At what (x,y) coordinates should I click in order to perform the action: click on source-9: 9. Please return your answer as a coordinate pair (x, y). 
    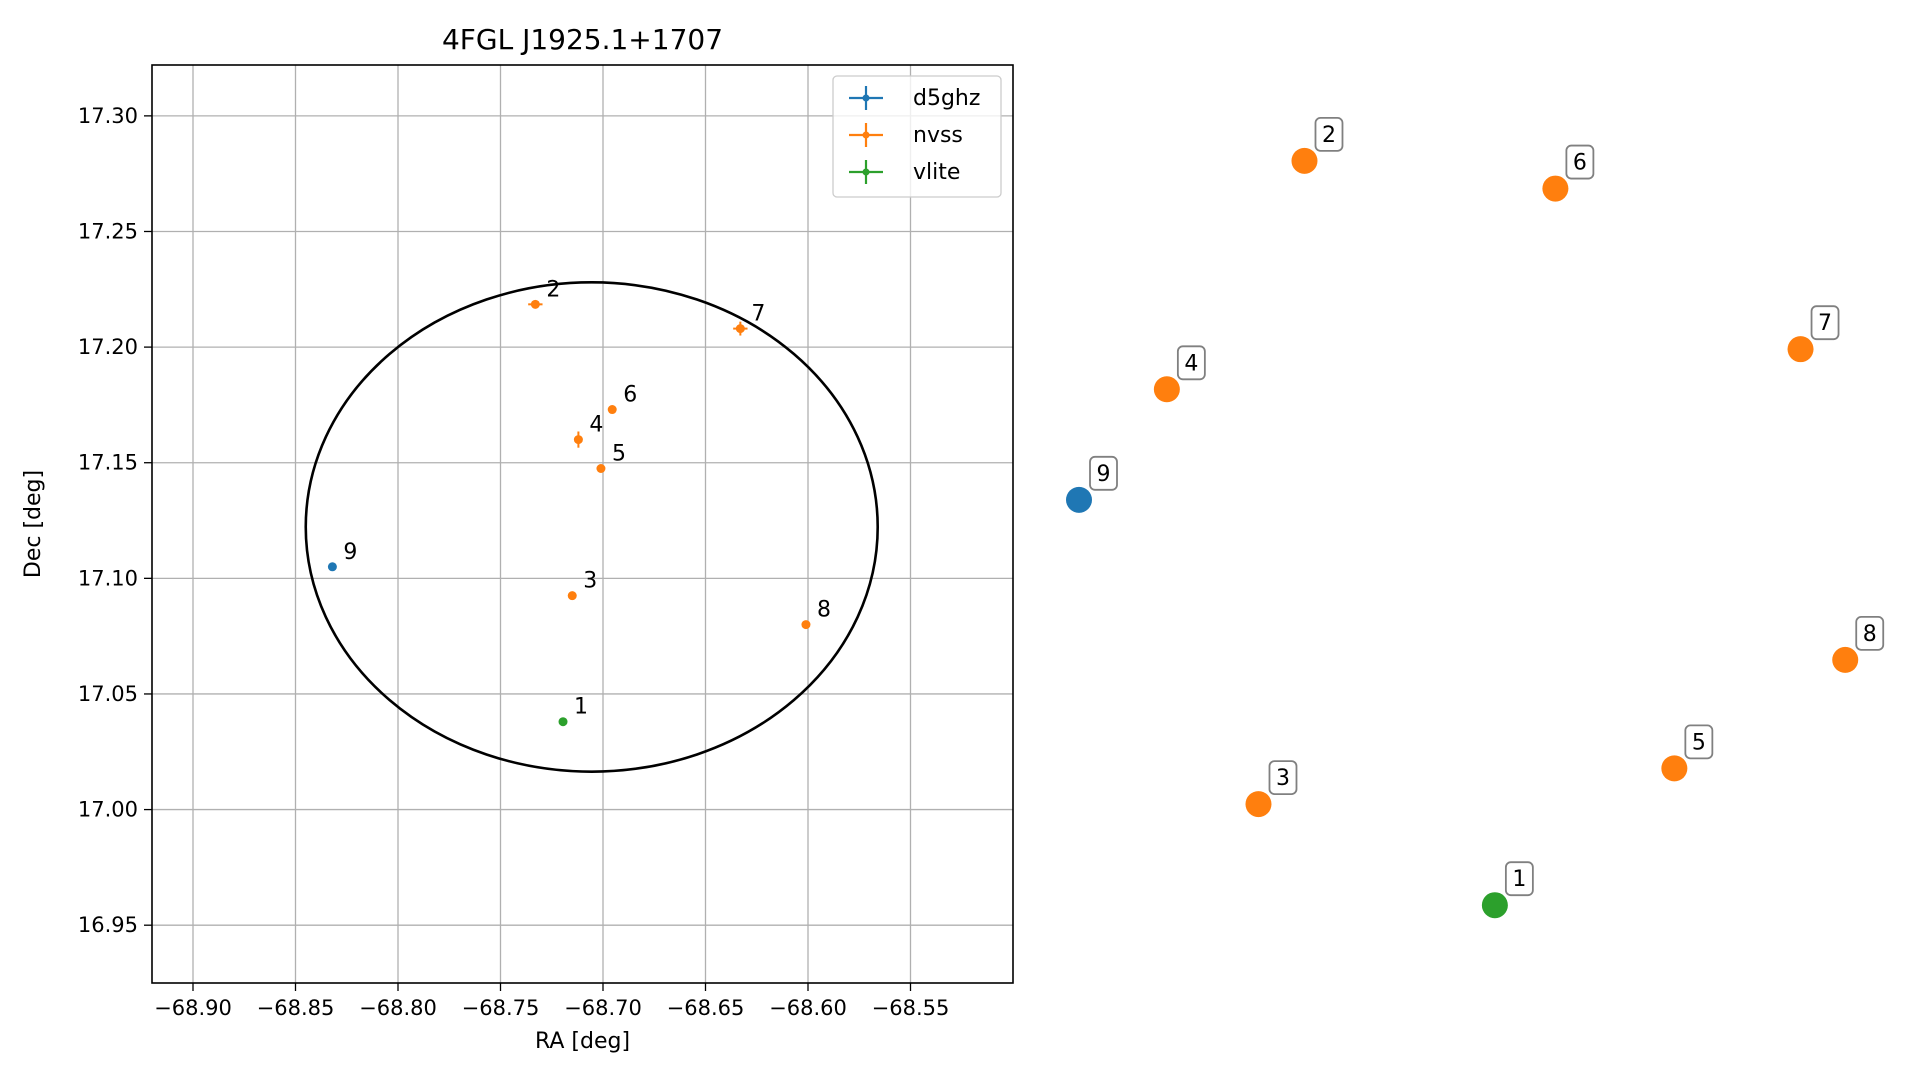
    Looking at the image, I should click on (342, 556).